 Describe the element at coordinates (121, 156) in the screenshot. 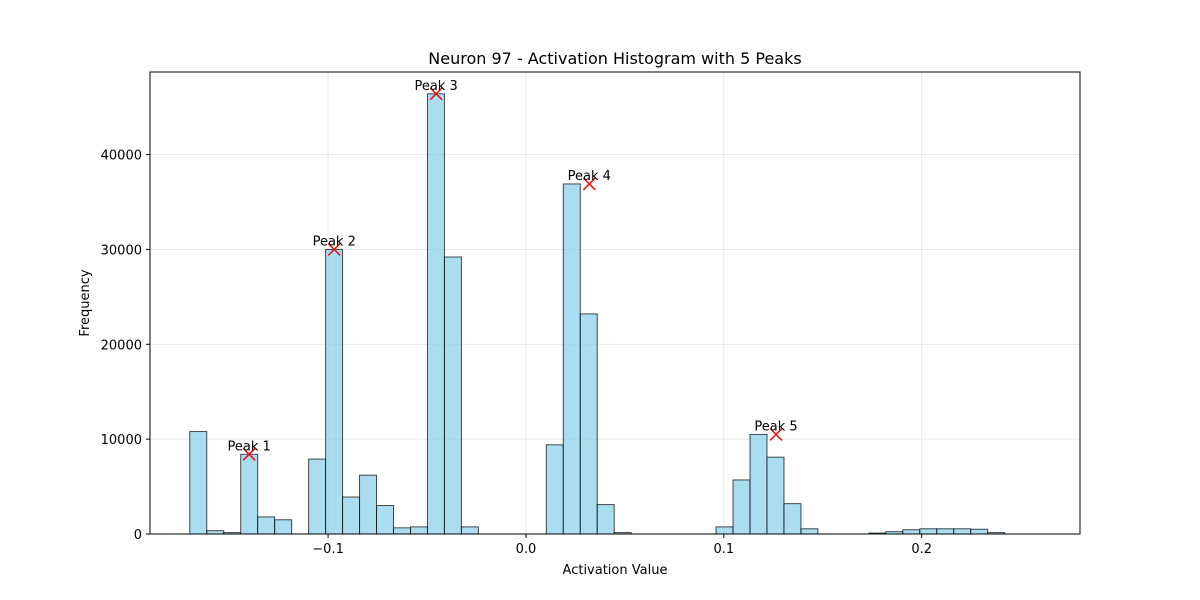

I see `y-tick-label: 40000` at that location.